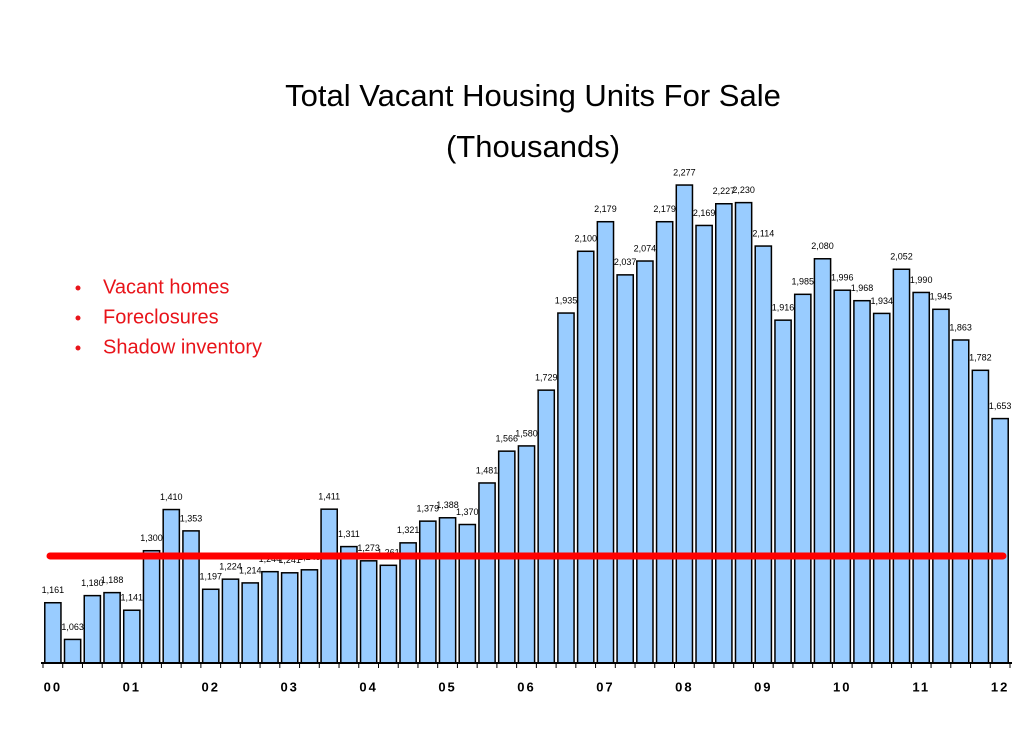 This screenshot has width=1036, height=748. Describe the element at coordinates (763, 686) in the screenshot. I see `x-tick-label: 09` at that location.